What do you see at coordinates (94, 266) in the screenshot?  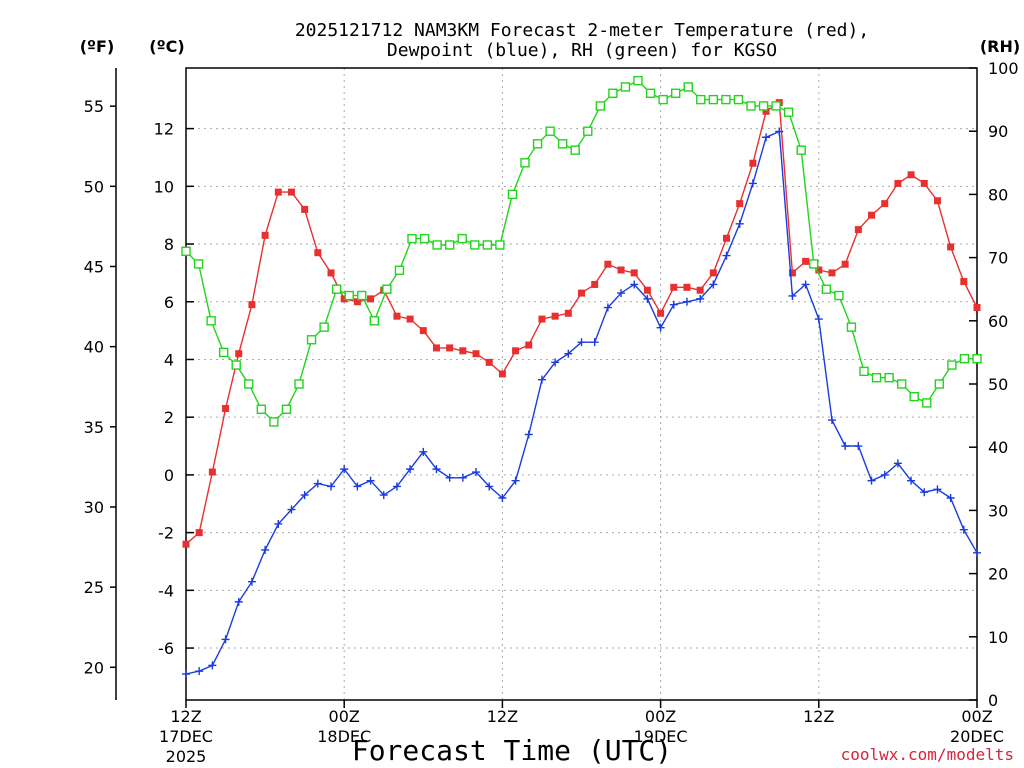 I see `fahrenheit-tick-label: 45` at bounding box center [94, 266].